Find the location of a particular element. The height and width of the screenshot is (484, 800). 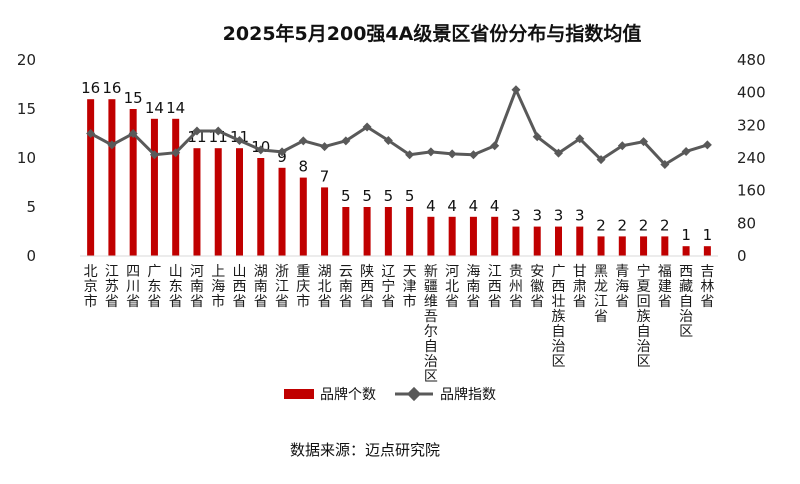

category-label: 吉林省 is located at coordinates (707, 287).